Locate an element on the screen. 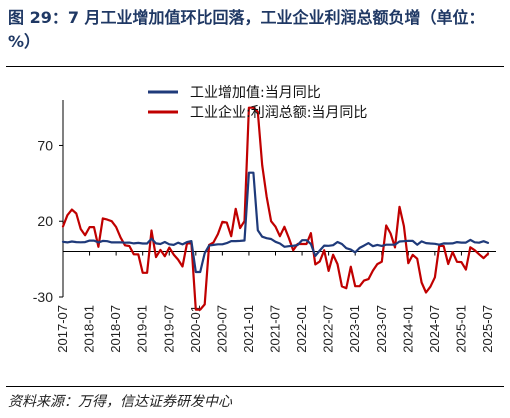  x-tick-label: 2023-01 is located at coordinates (354, 329).